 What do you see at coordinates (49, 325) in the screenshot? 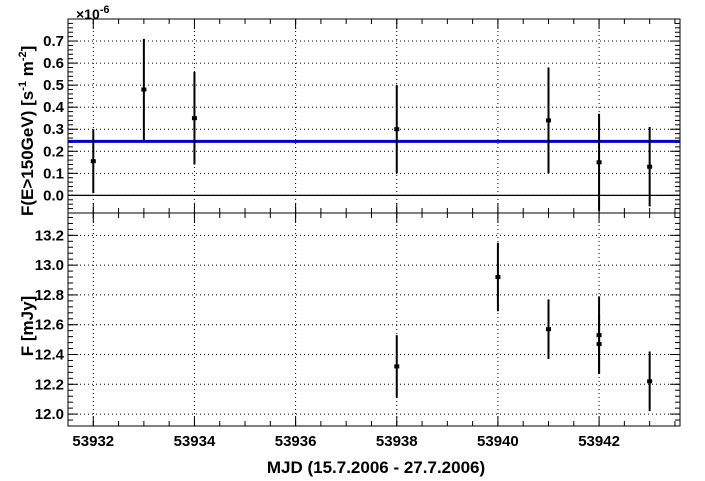
I see `bottom-y-tick-label: 12.6` at bounding box center [49, 325].